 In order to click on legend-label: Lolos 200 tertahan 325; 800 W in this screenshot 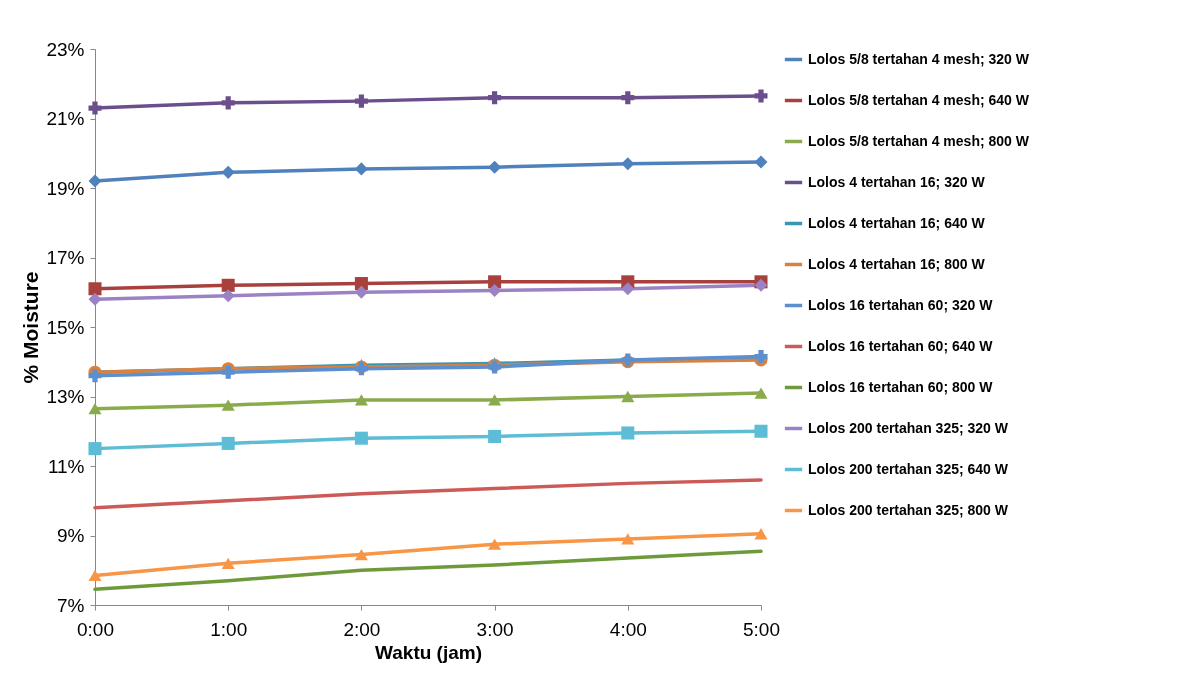, I will do `click(908, 509)`.